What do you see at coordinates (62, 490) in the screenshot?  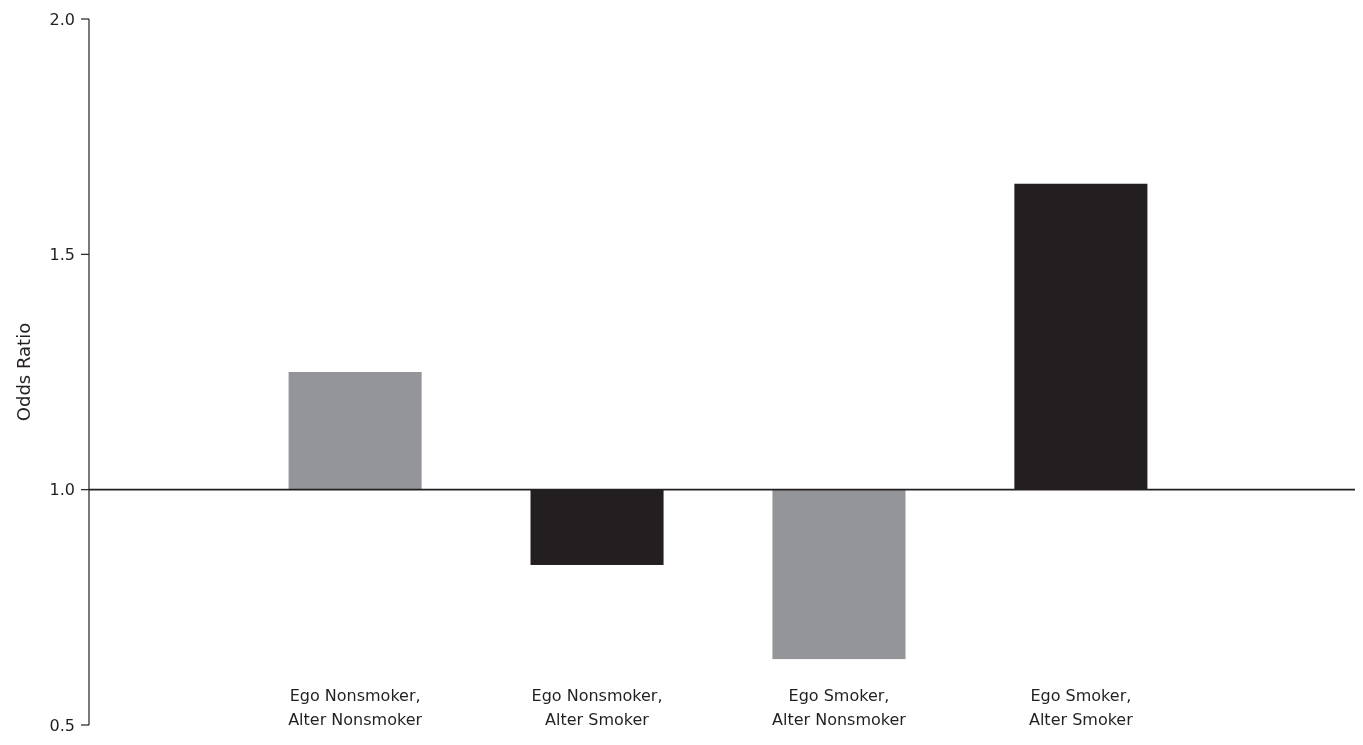 I see `y-tick-label: 1.0` at bounding box center [62, 490].